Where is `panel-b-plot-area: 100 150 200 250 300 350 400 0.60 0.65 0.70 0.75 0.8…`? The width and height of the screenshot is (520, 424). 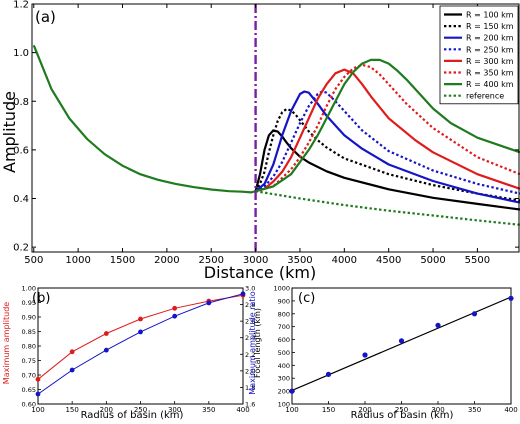 panel-b-plot-area: 100 150 200 250 300 350 400 0.60 0.65 0.70 0.75 0.8… is located at coordinates (139, 350).